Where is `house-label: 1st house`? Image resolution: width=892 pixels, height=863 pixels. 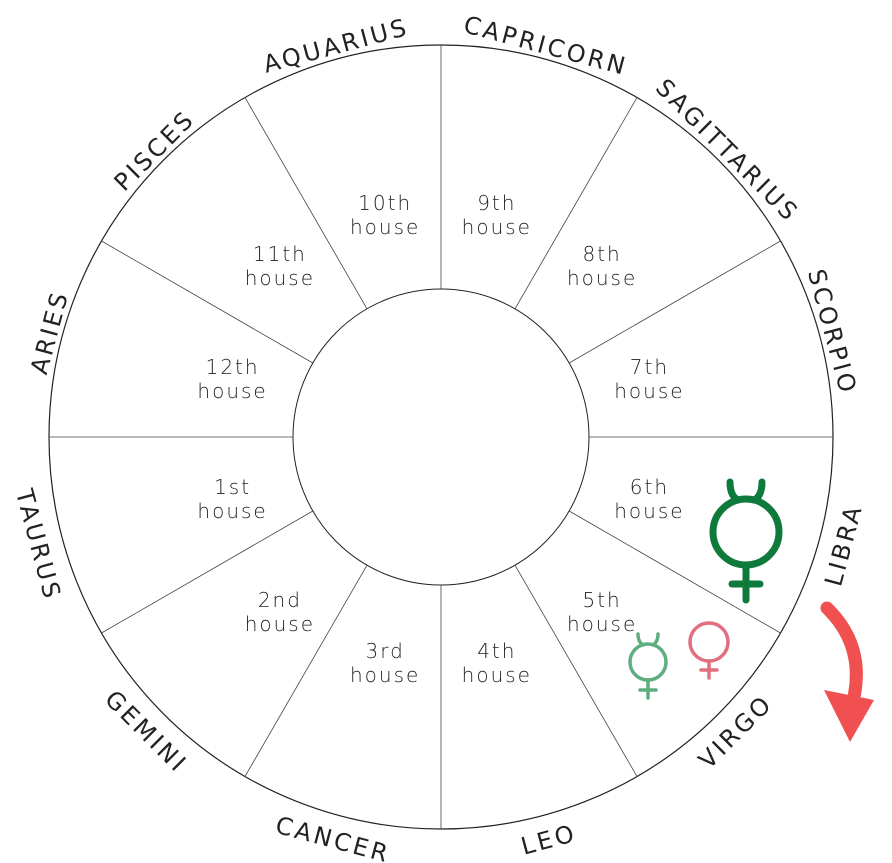 house-label: 1st house is located at coordinates (232, 499).